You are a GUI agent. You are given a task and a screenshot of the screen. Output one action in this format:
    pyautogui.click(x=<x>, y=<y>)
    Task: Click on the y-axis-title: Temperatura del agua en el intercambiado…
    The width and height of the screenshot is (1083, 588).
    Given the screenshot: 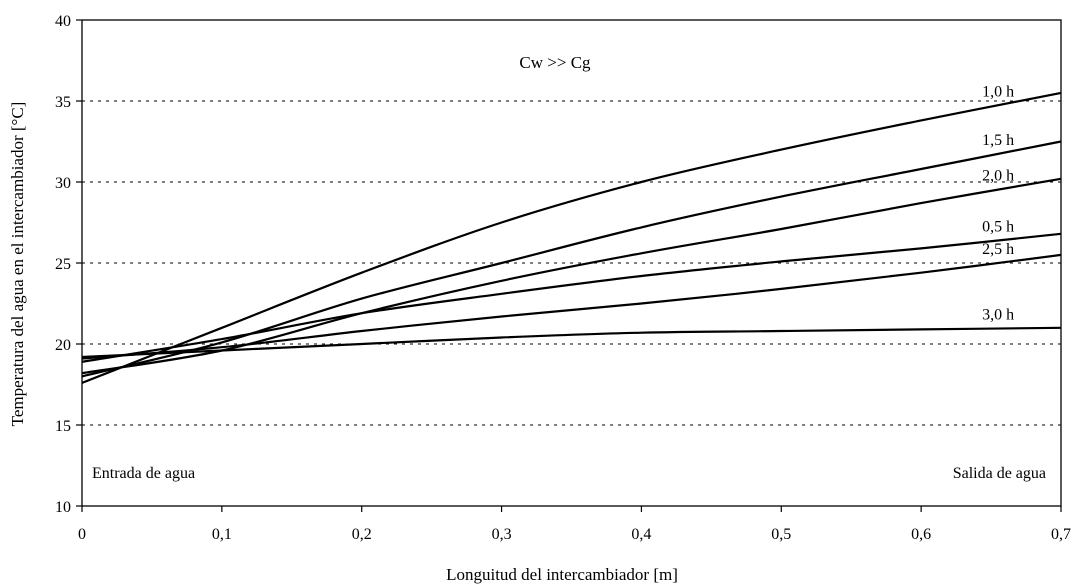 What is the action you would take?
    pyautogui.click(x=17, y=264)
    